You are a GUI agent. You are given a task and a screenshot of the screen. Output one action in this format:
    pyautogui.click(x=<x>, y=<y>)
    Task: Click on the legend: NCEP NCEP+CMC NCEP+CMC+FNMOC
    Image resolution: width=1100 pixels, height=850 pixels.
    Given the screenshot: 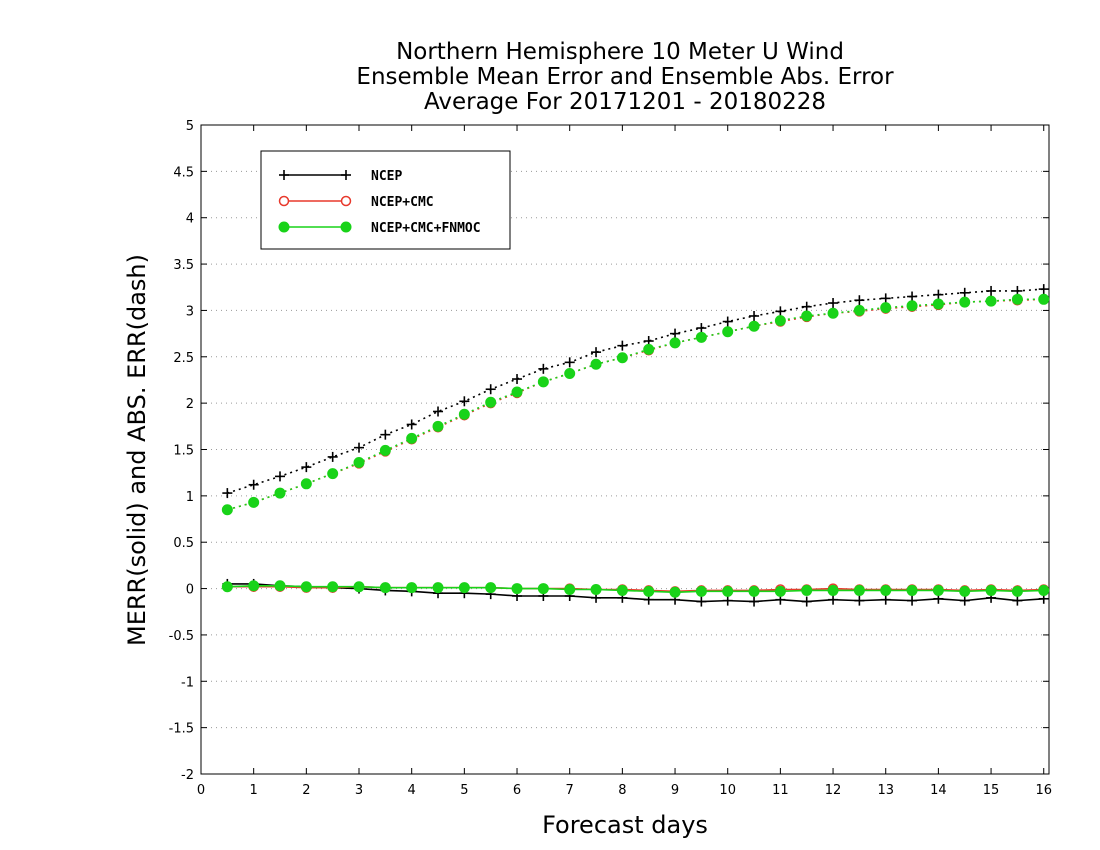 What is the action you would take?
    pyautogui.click(x=385, y=200)
    